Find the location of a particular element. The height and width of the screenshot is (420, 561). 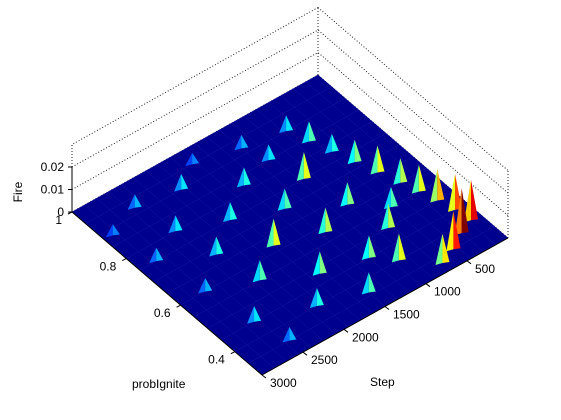

z-tick-label: 0 is located at coordinates (60, 212).